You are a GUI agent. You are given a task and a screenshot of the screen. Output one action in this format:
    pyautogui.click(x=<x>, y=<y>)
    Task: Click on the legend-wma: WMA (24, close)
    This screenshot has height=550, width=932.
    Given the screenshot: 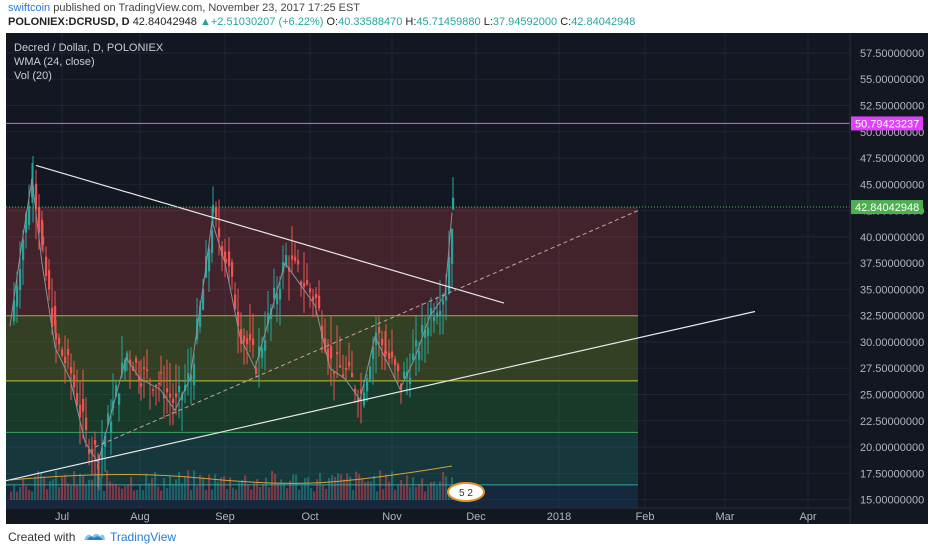 What is the action you would take?
    pyautogui.click(x=54, y=62)
    